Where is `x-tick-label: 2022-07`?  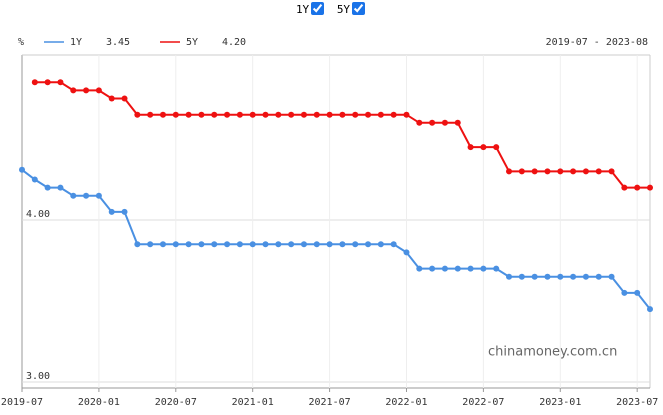 x-tick-label: 2022-07 is located at coordinates (483, 402).